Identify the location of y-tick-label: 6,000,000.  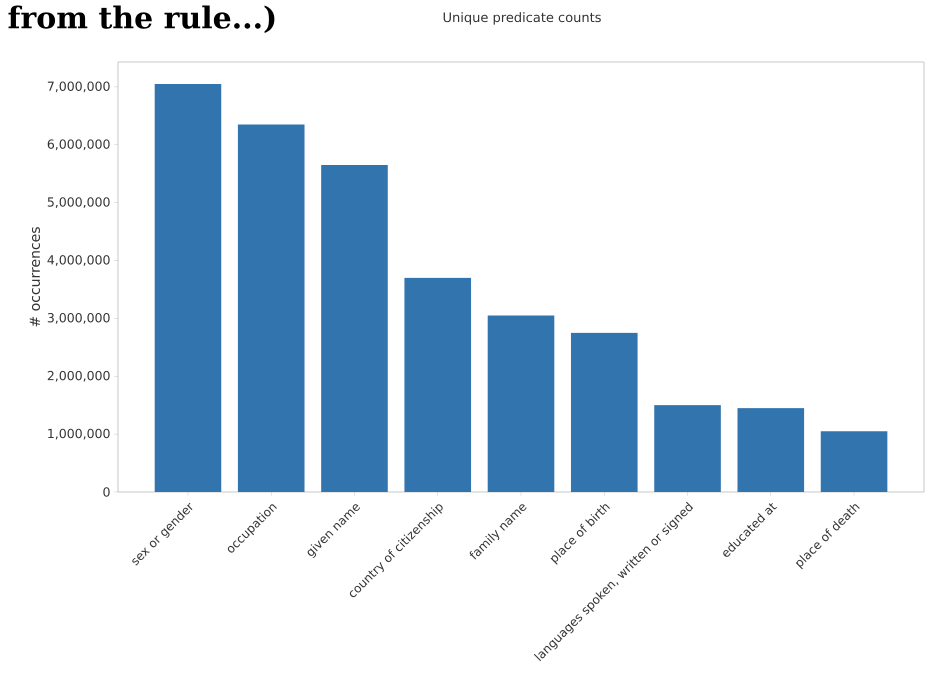
(79, 144).